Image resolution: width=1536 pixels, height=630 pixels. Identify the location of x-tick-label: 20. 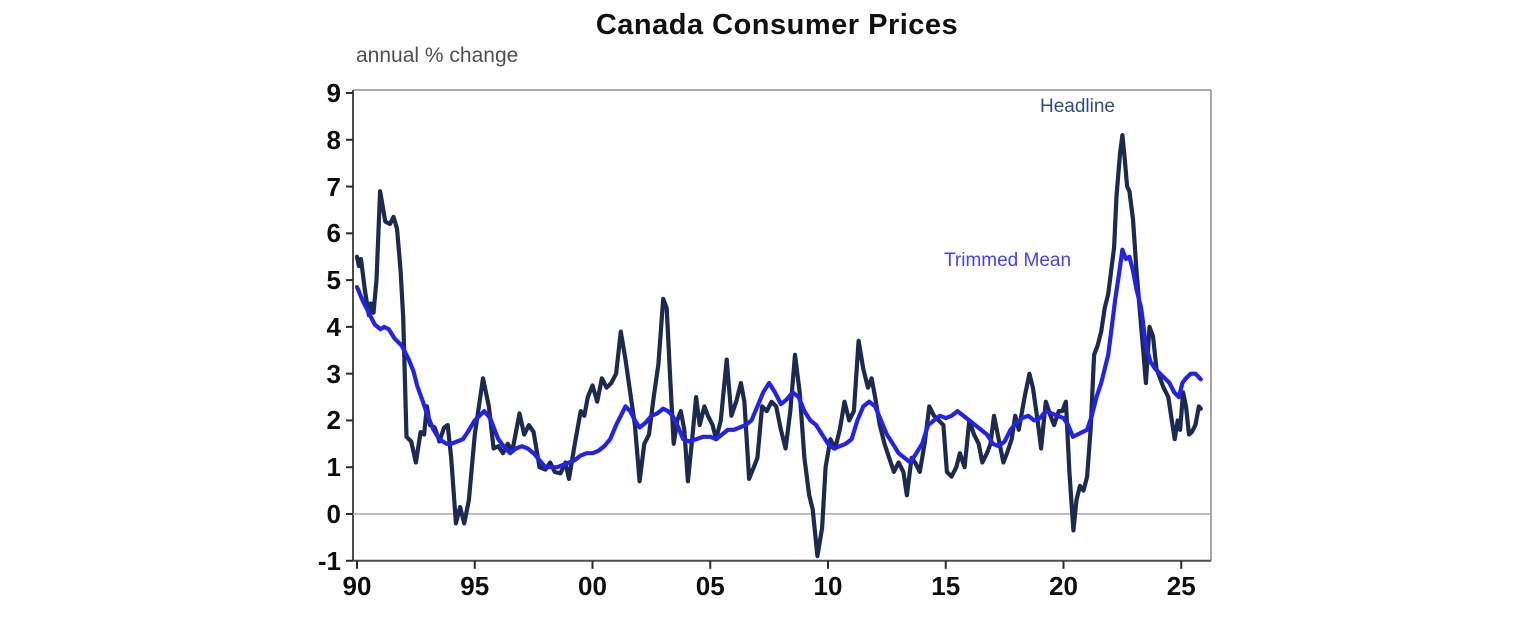
(1063, 586).